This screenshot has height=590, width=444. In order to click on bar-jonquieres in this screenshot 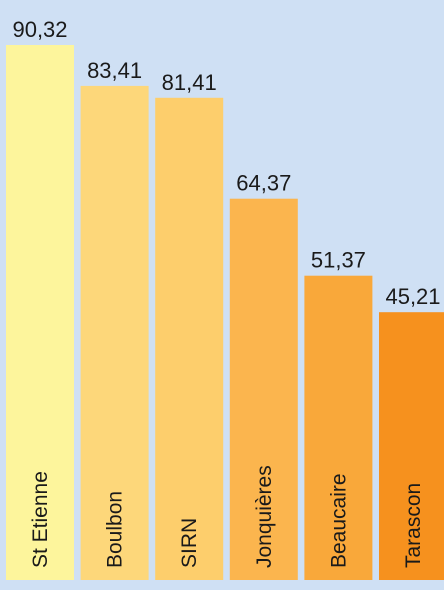, I will do `click(263, 389)`.